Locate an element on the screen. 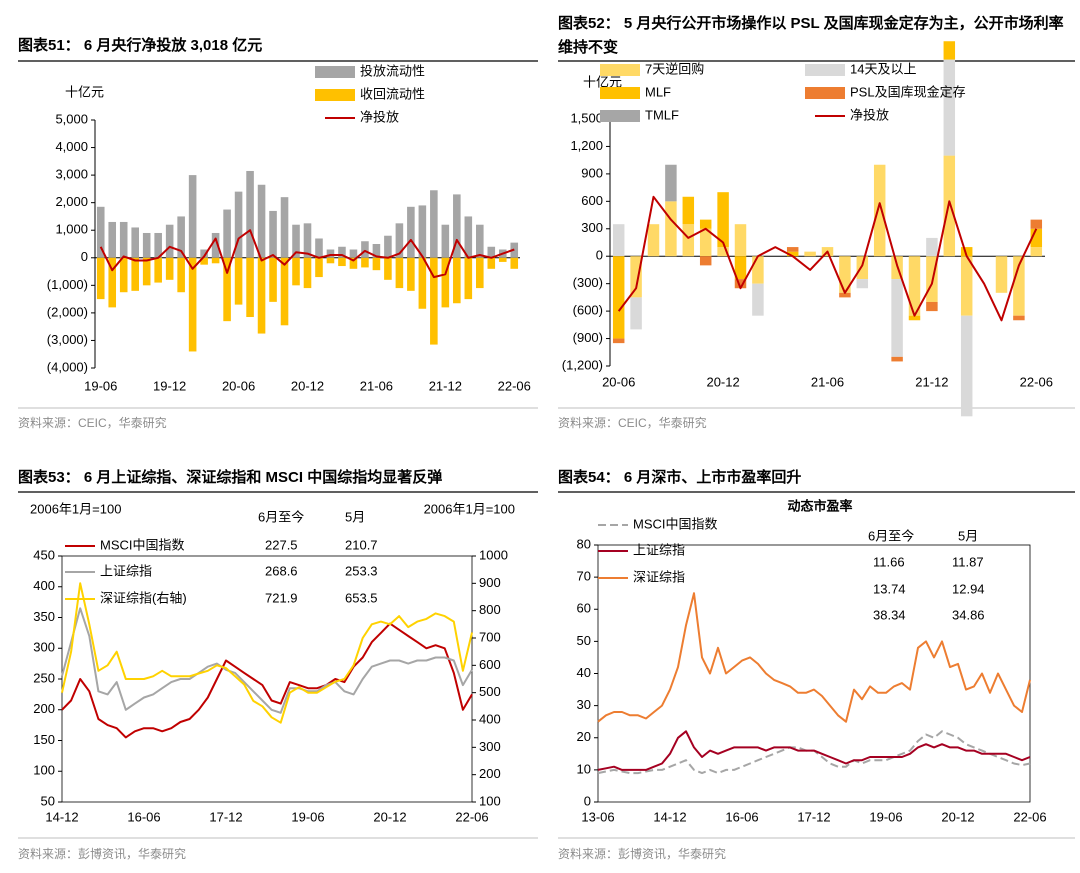  y-tick-label: 1,000 is located at coordinates (71, 229).